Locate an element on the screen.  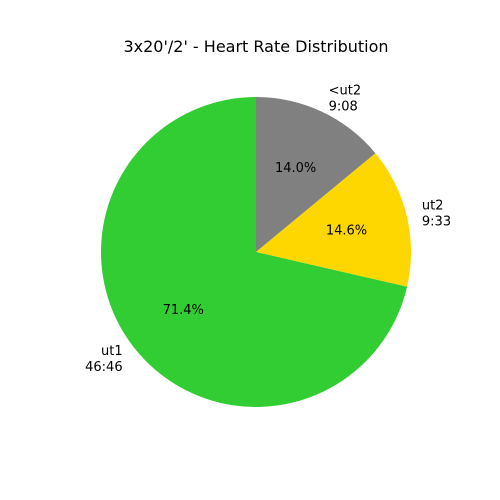
pct-label-2: 71.4% is located at coordinates (183, 310).